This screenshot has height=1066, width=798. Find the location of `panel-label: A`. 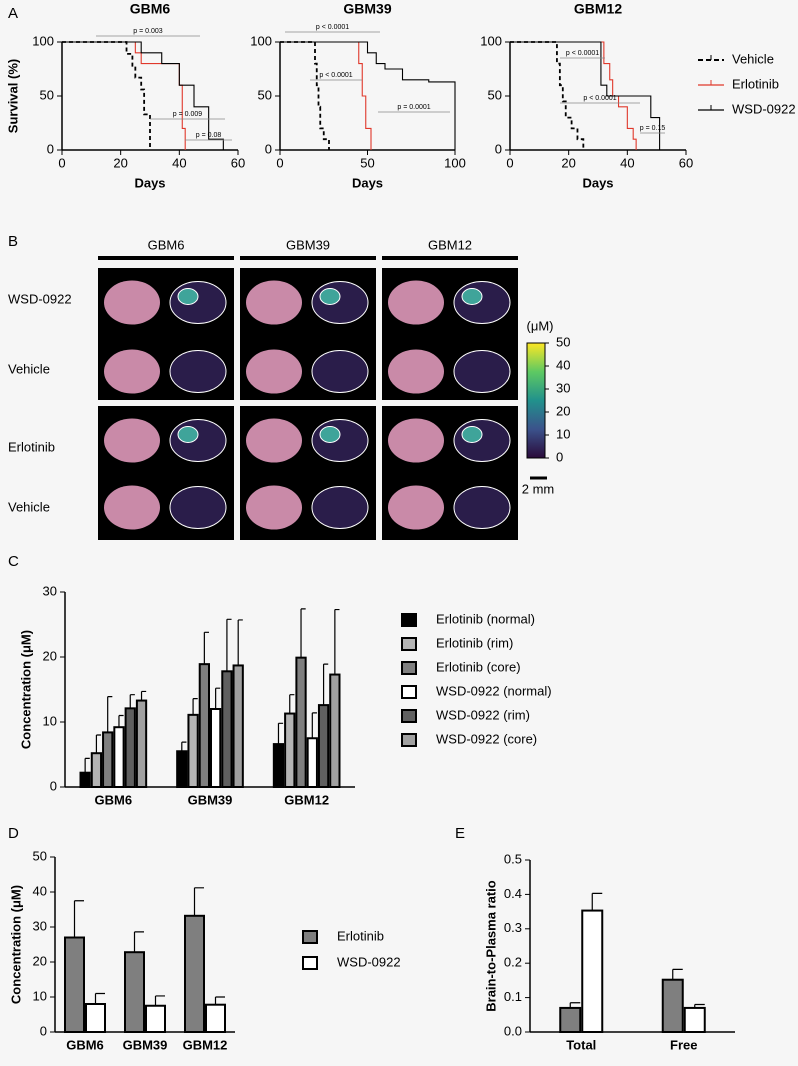

panel-label: A is located at coordinates (13, 13).